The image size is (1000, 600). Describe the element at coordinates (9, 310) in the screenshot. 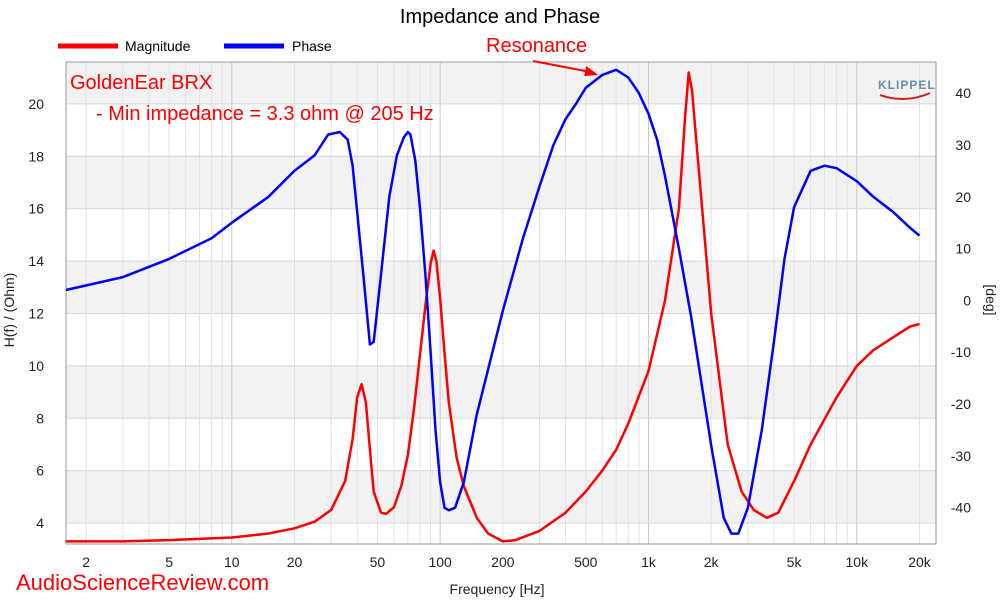

I see `y-axis-label: H(f) / (Ohm)` at that location.